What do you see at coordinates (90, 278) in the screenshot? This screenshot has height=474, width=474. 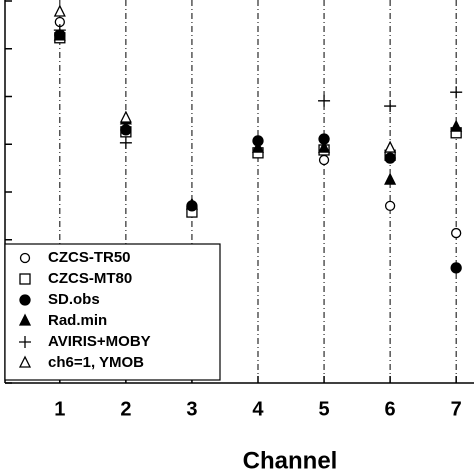 I see `legend-label: CZCS-MT80` at bounding box center [90, 278].